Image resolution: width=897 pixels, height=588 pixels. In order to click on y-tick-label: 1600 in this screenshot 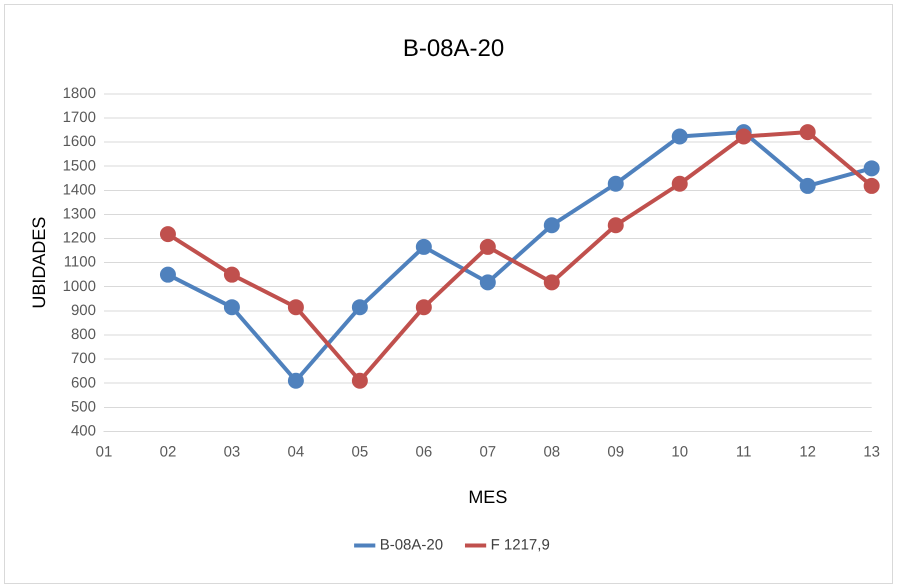, I will do `click(79, 141)`.